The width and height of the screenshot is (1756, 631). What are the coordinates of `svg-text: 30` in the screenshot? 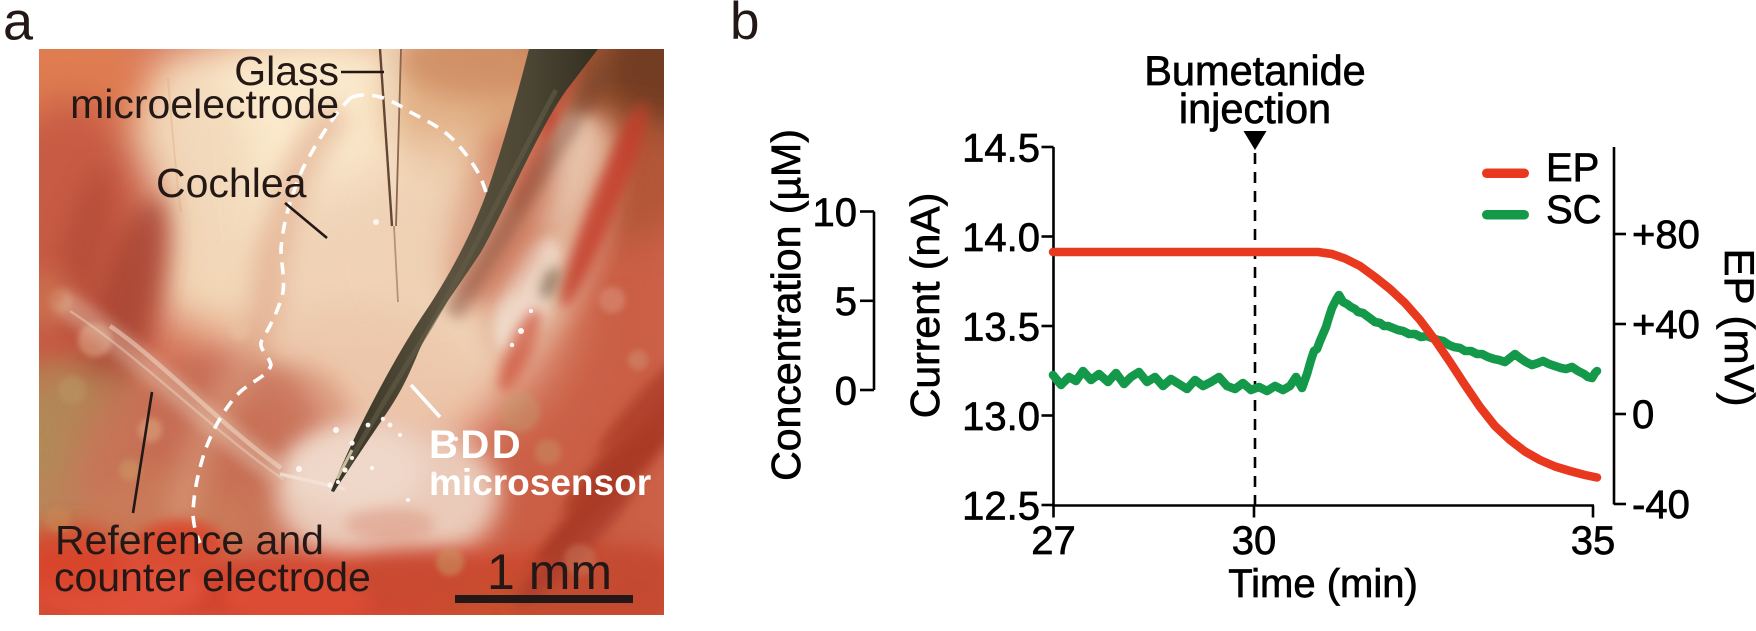 It's located at (1254, 541).